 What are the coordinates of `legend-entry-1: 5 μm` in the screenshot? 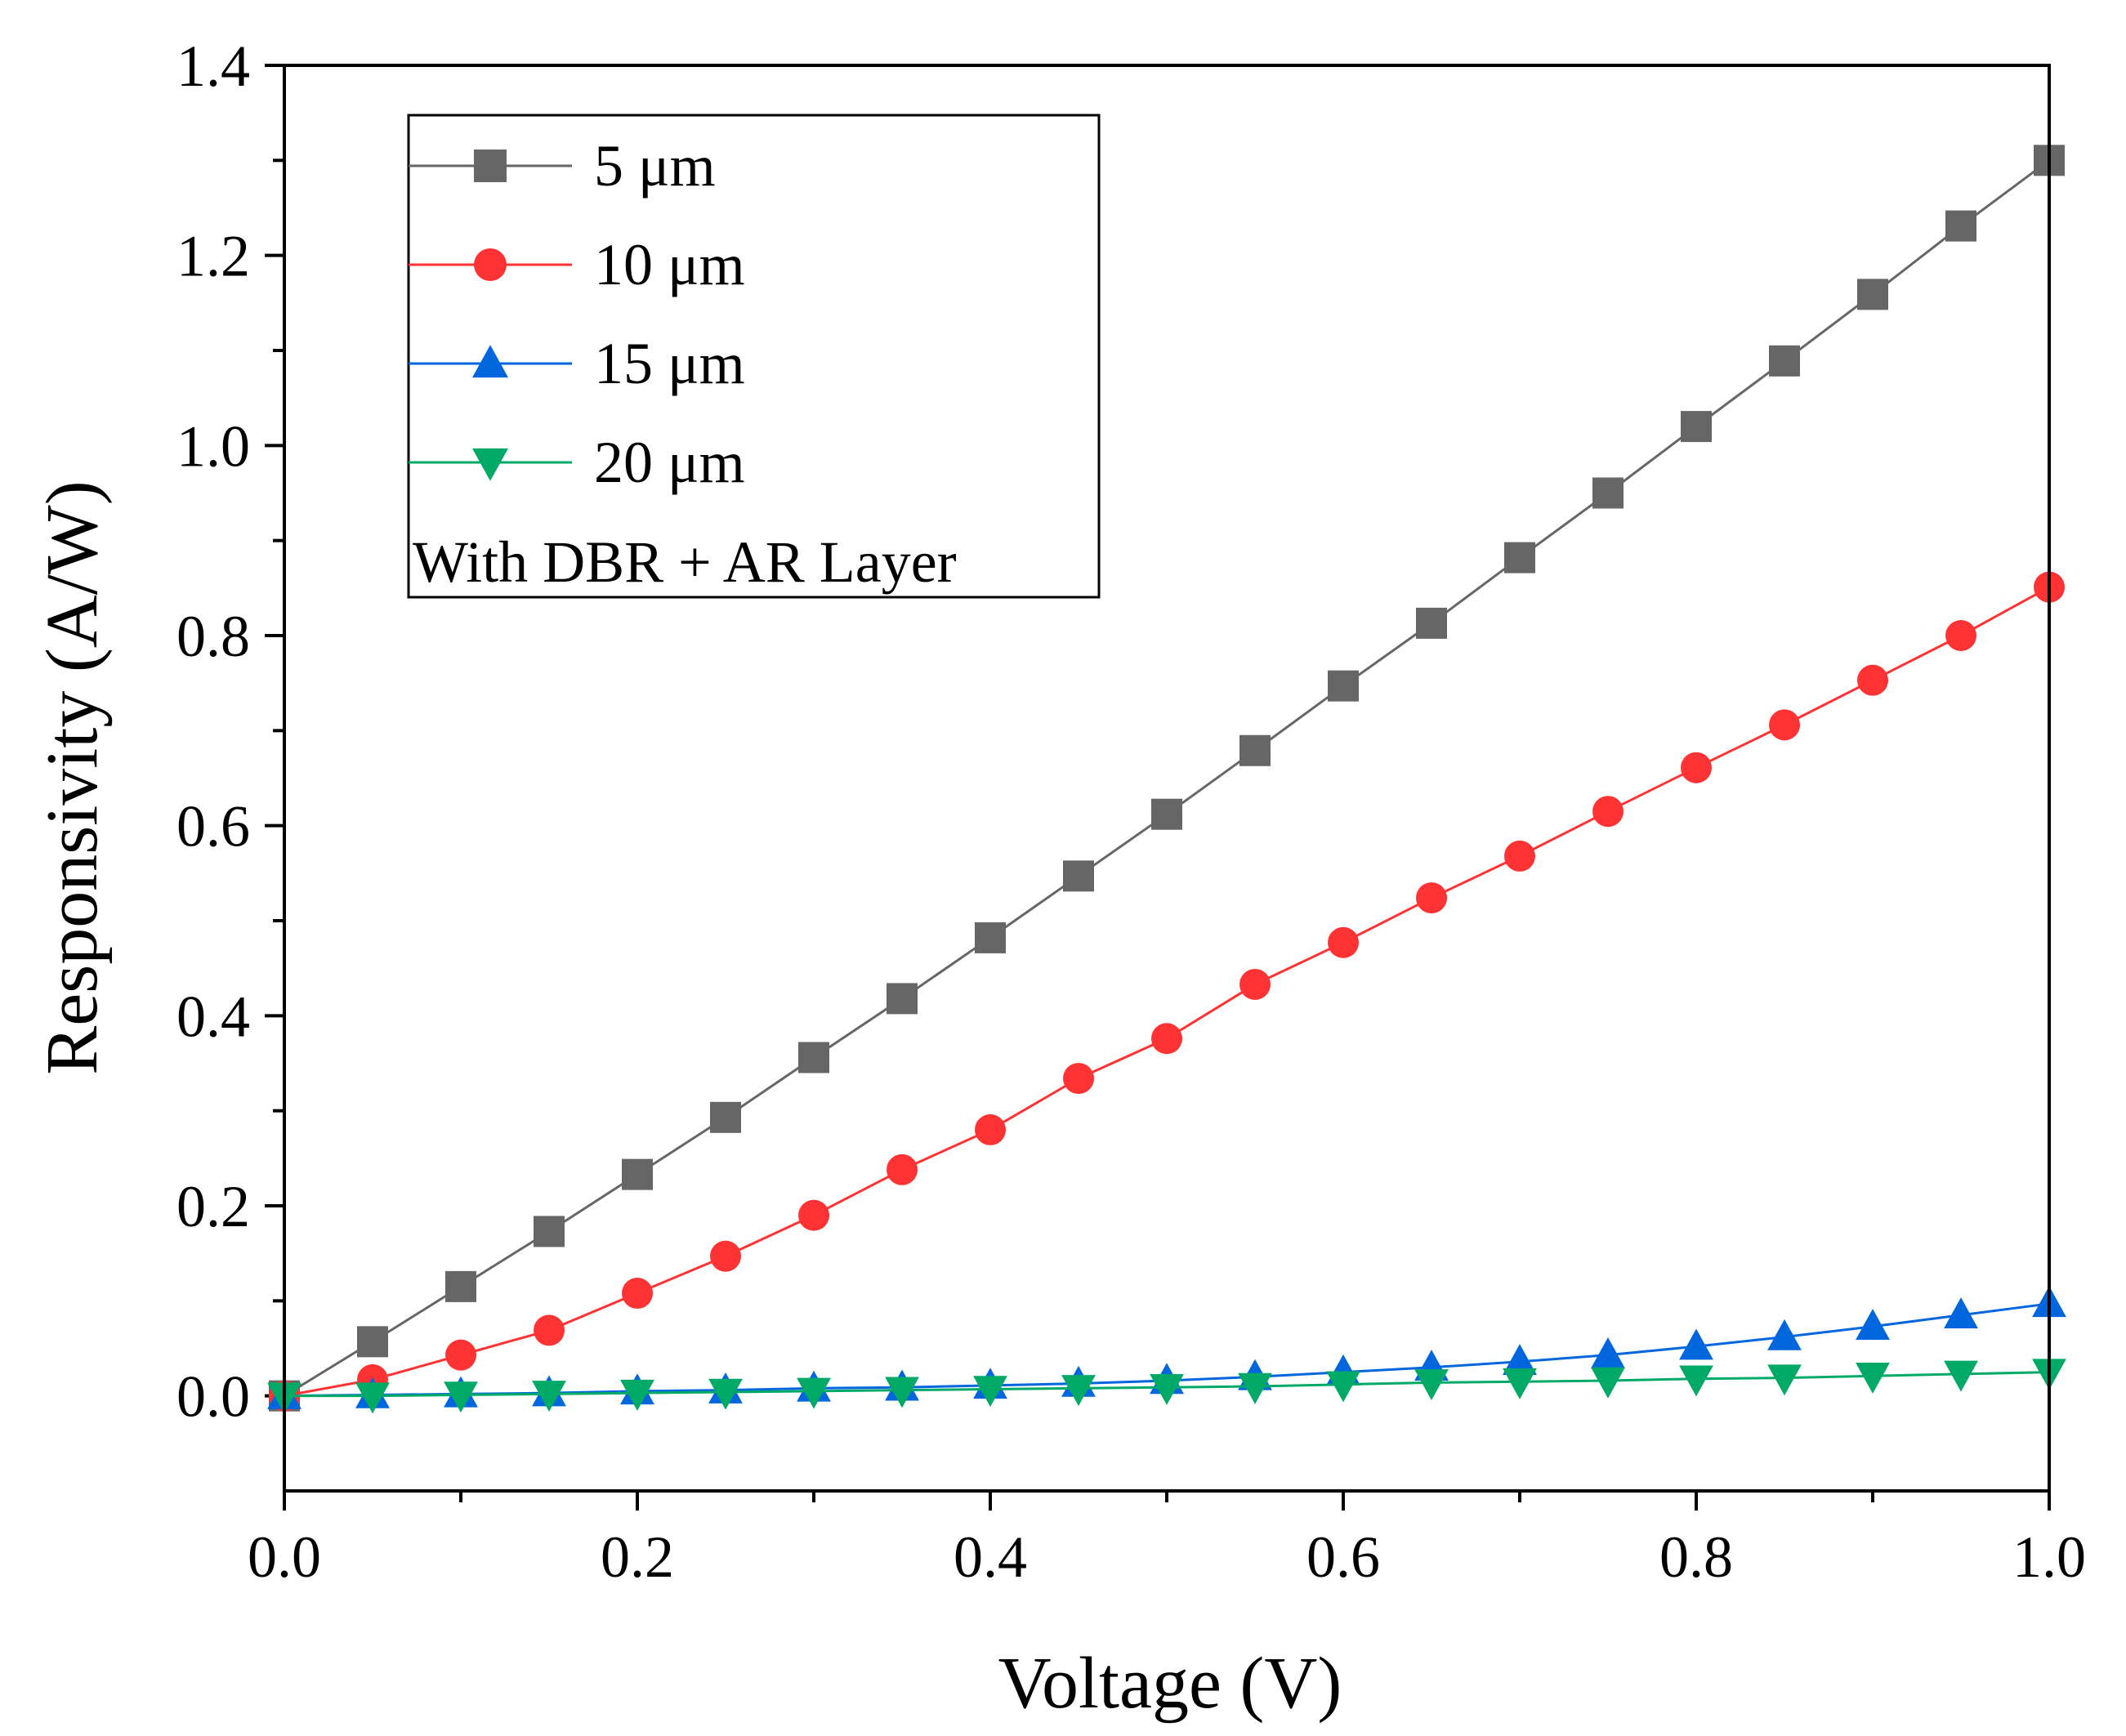 It's located at (562, 166).